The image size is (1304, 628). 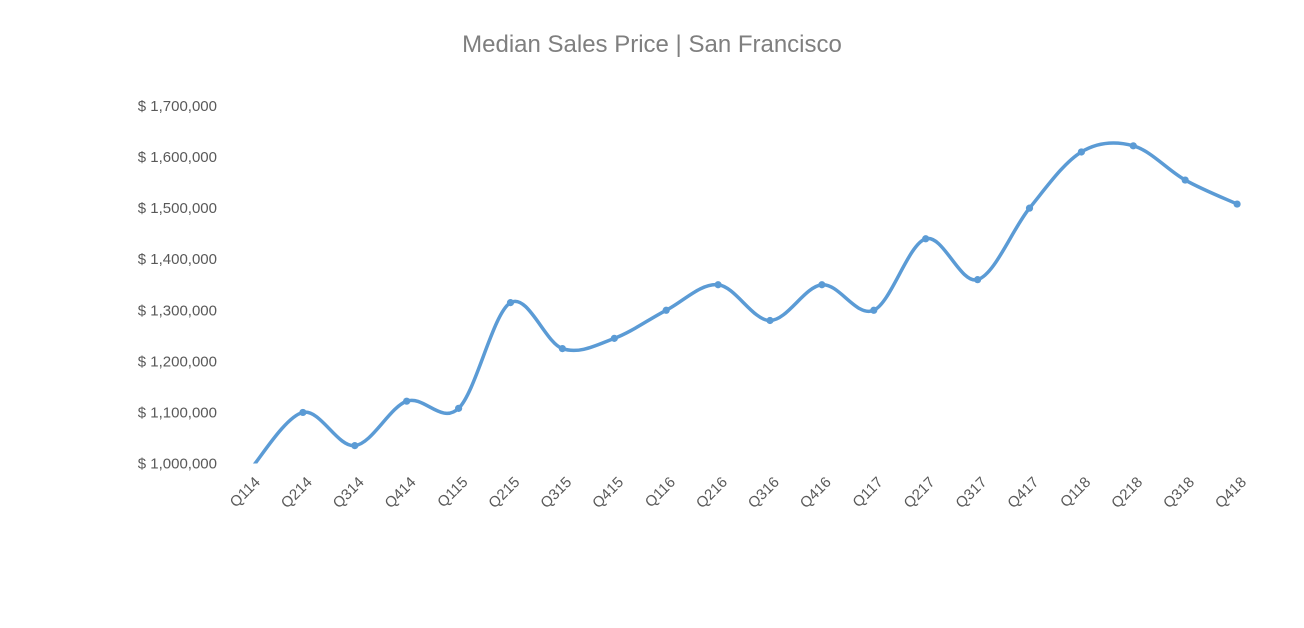 I want to click on x-tick-label: Q415, so click(x=608, y=493).